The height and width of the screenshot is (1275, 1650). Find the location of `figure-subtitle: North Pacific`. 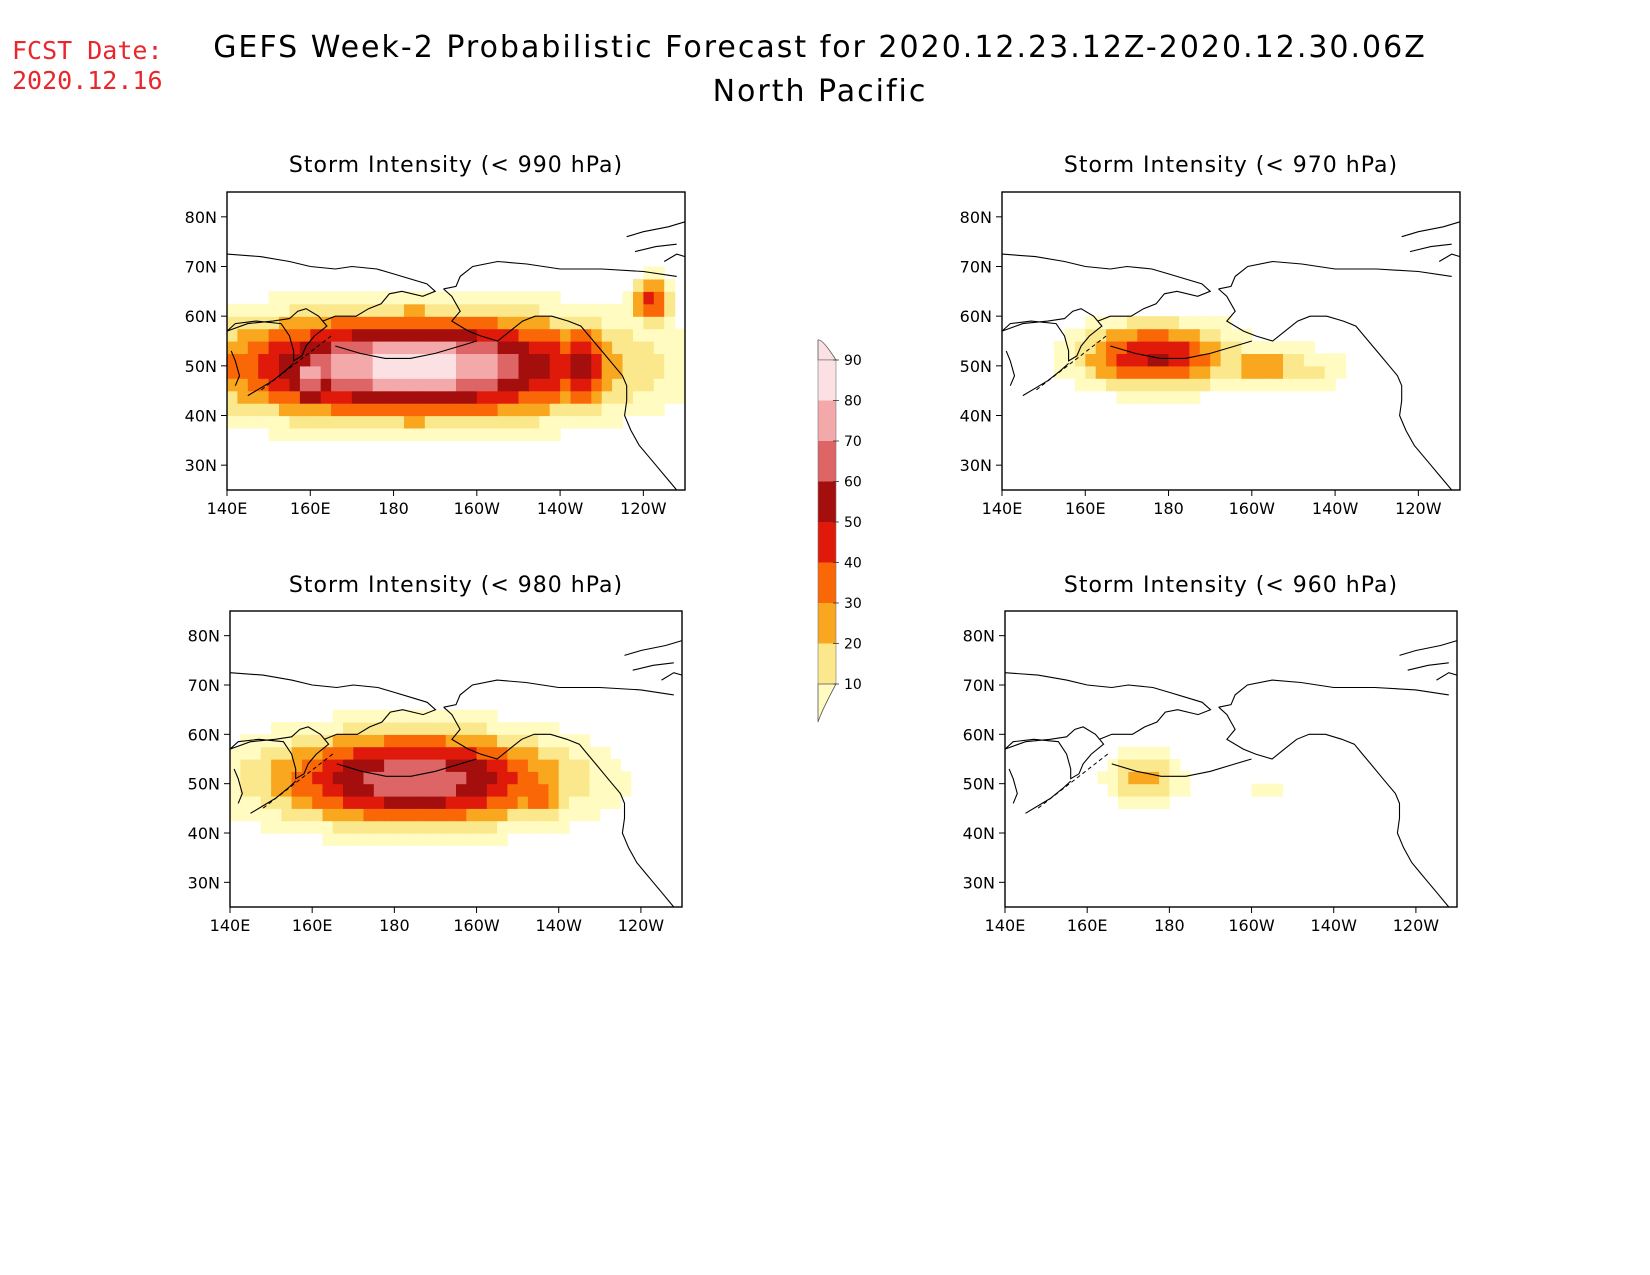

figure-subtitle: North Pacific is located at coordinates (820, 91).